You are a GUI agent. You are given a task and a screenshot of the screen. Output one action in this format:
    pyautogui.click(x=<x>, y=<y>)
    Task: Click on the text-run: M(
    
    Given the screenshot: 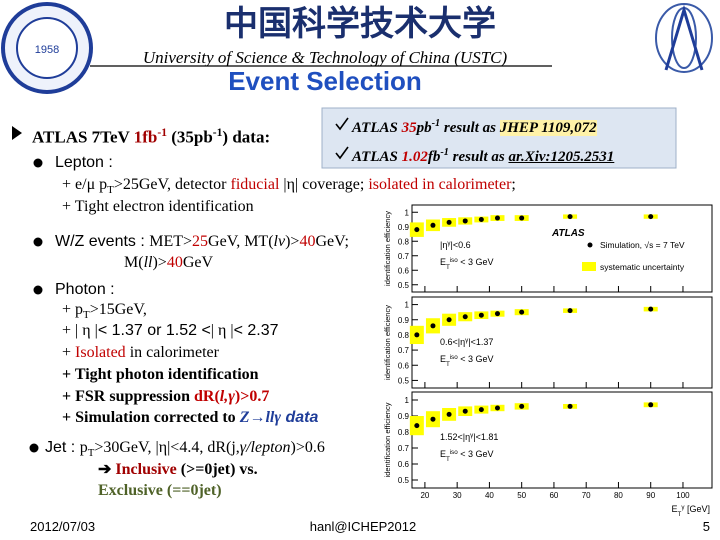 What is the action you would take?
    pyautogui.click(x=134, y=262)
    